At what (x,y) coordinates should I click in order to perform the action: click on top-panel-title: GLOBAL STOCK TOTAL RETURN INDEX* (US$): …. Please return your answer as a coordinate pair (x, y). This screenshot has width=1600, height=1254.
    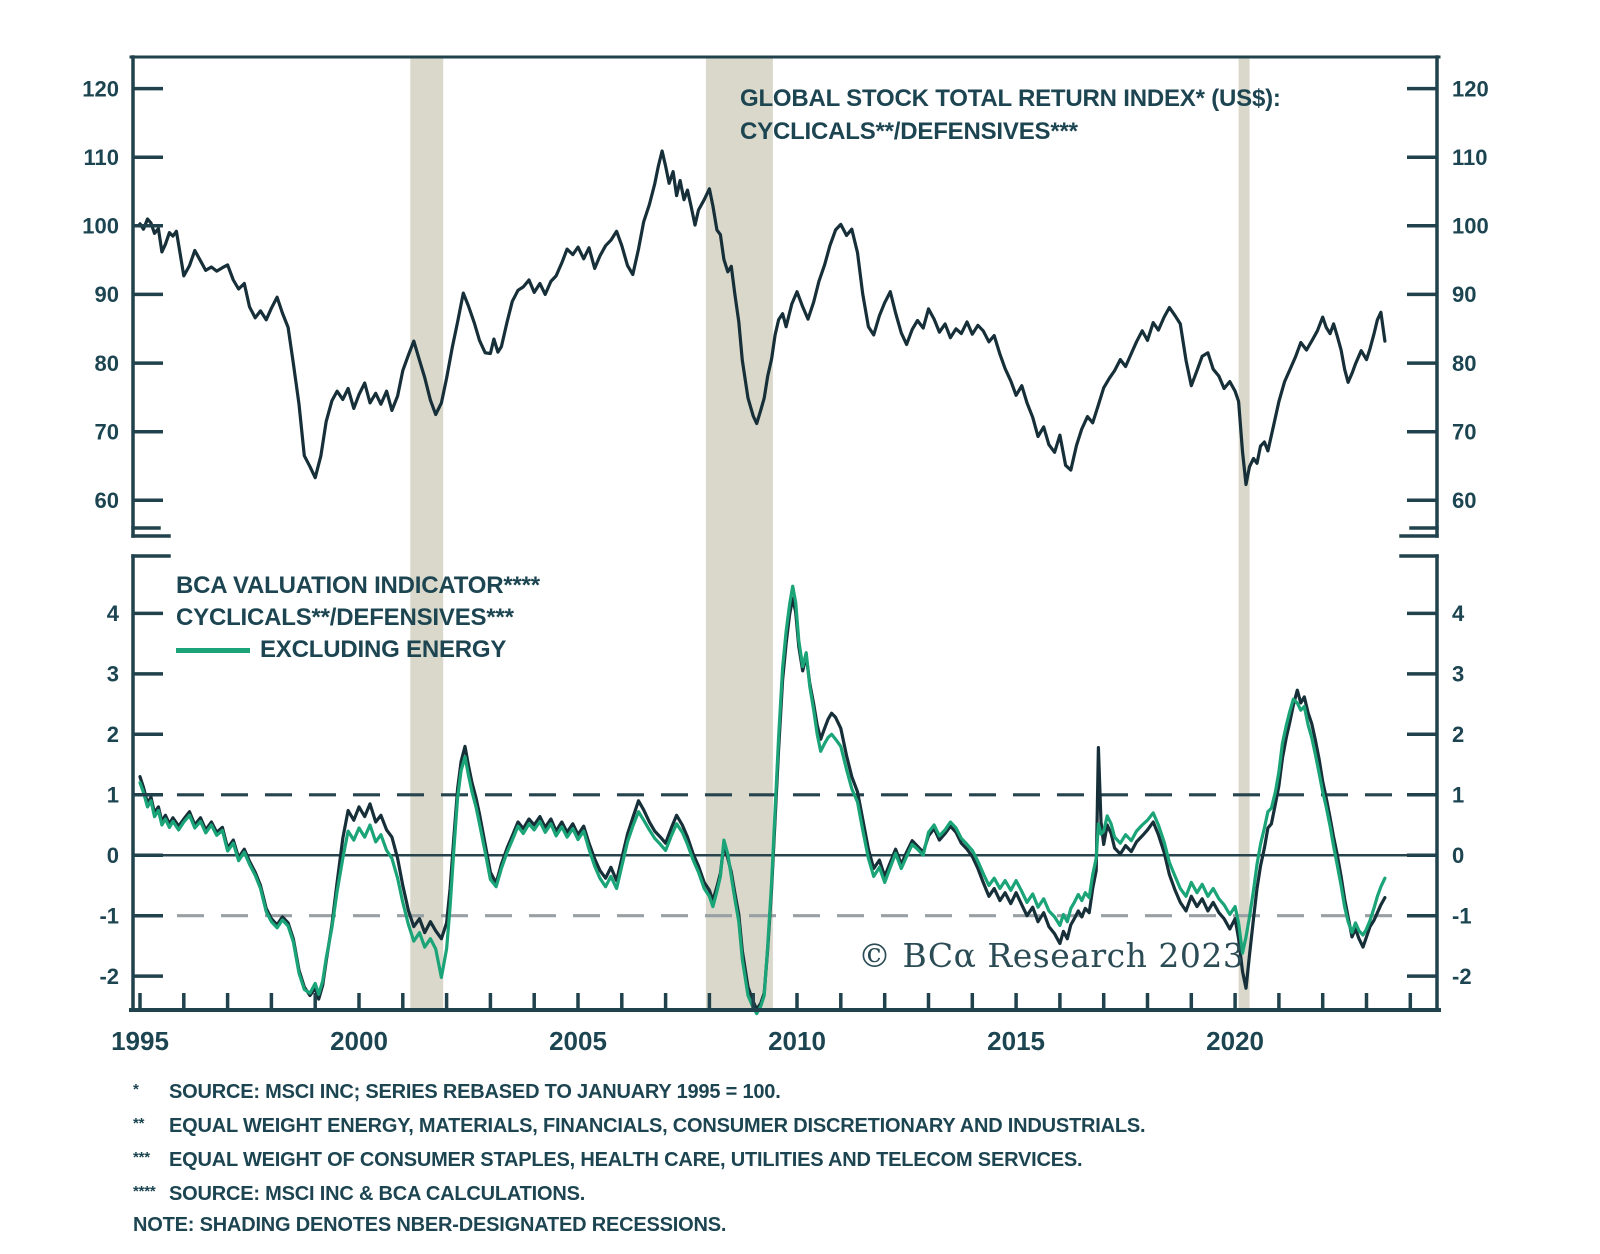
    Looking at the image, I should click on (1010, 115).